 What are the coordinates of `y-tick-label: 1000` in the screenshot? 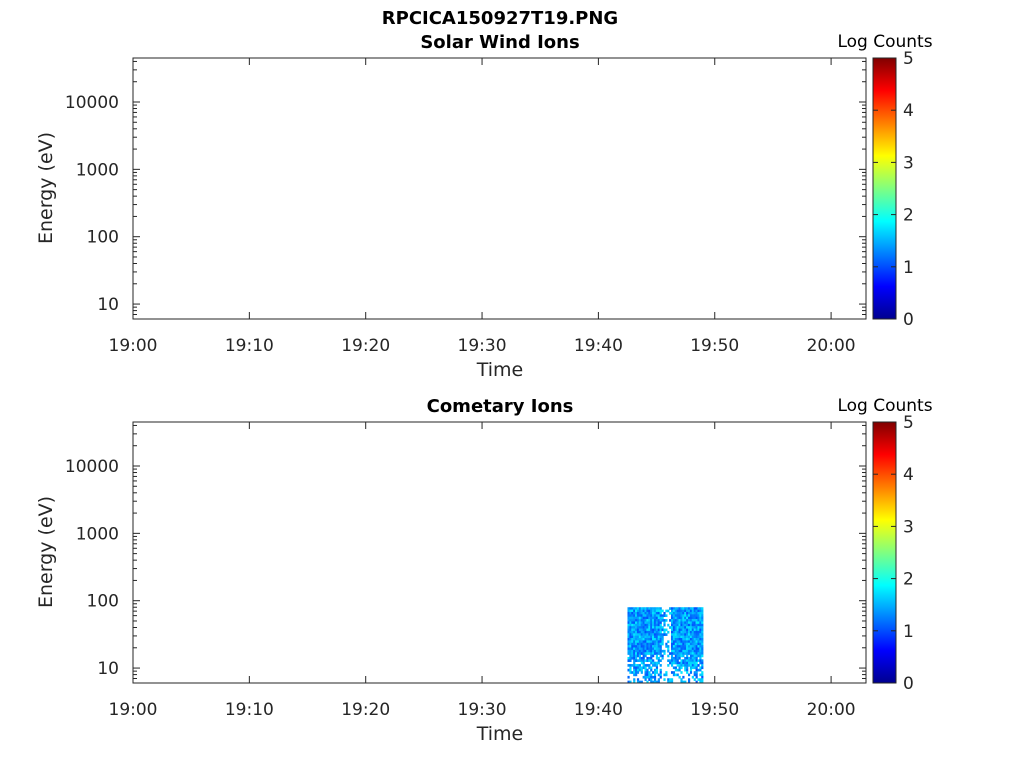 It's located at (97, 170).